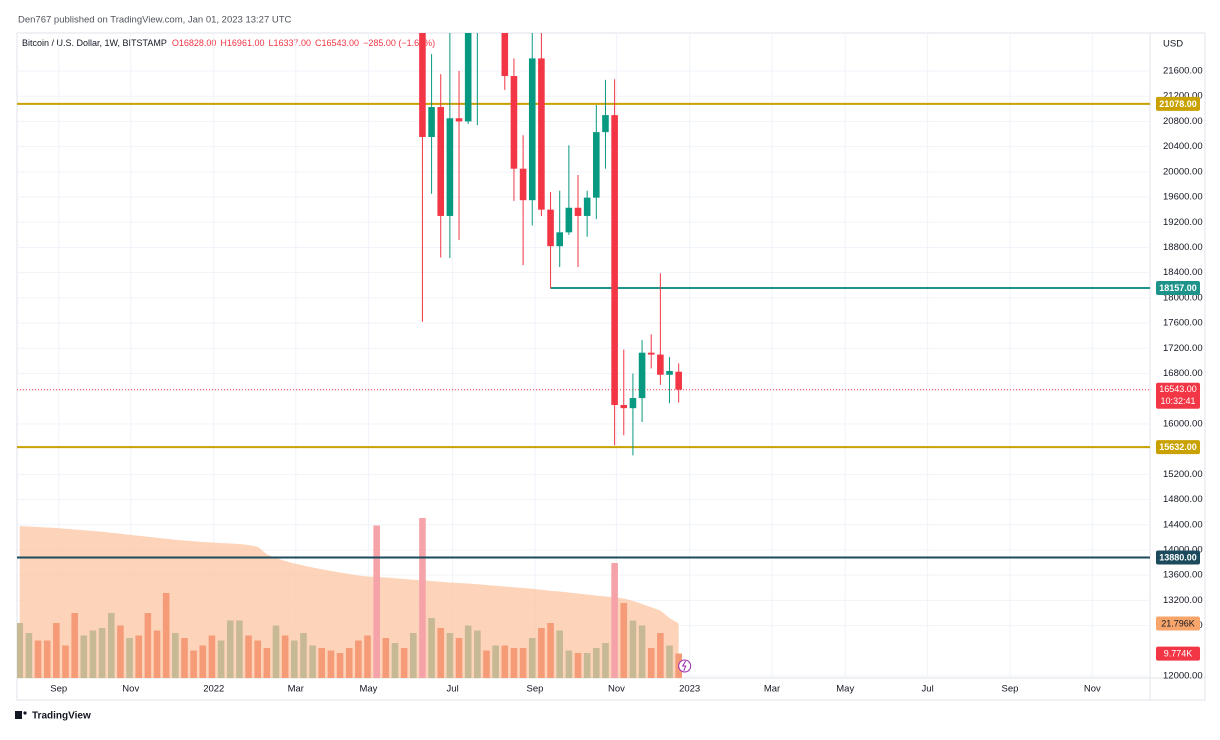 Image resolution: width=1220 pixels, height=740 pixels. I want to click on y-tick-label: 20800.00, so click(1183, 121).